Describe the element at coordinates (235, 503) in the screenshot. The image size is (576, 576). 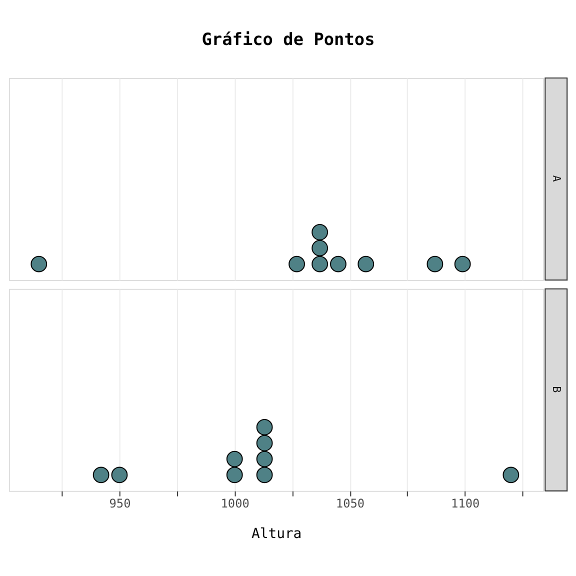
I see `x-tick-label: 1000` at that location.